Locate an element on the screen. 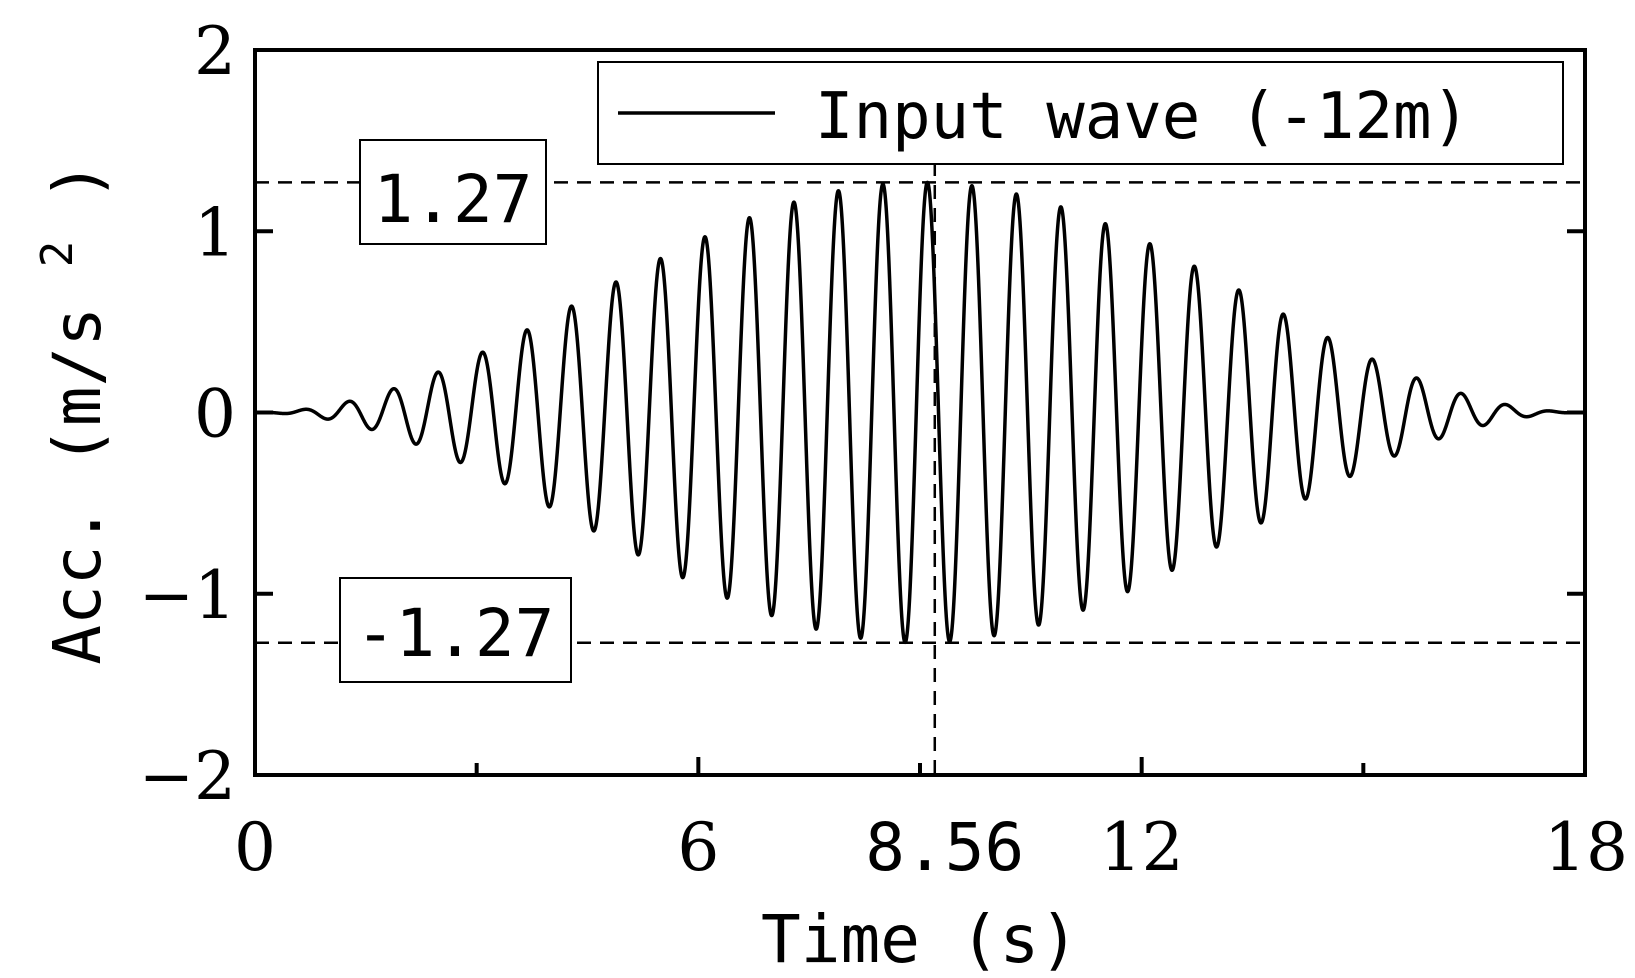 The width and height of the screenshot is (1635, 978). y-axis-label-main: Acc. is located at coordinates (77, 585).